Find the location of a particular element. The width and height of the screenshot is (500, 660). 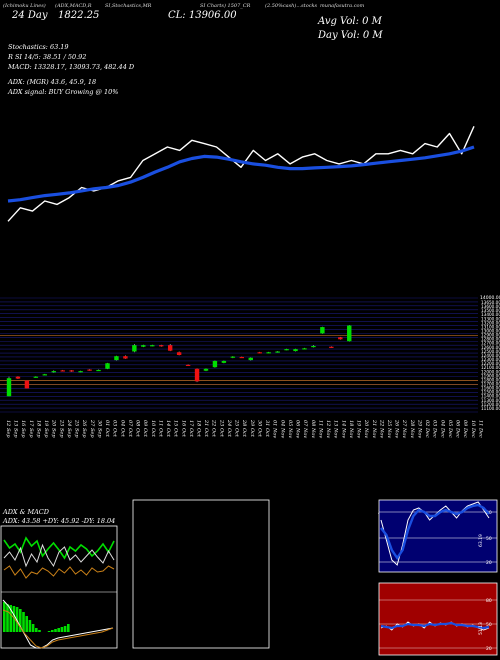

axis-price-label: 12500.00 is located at coordinates (490, 351).